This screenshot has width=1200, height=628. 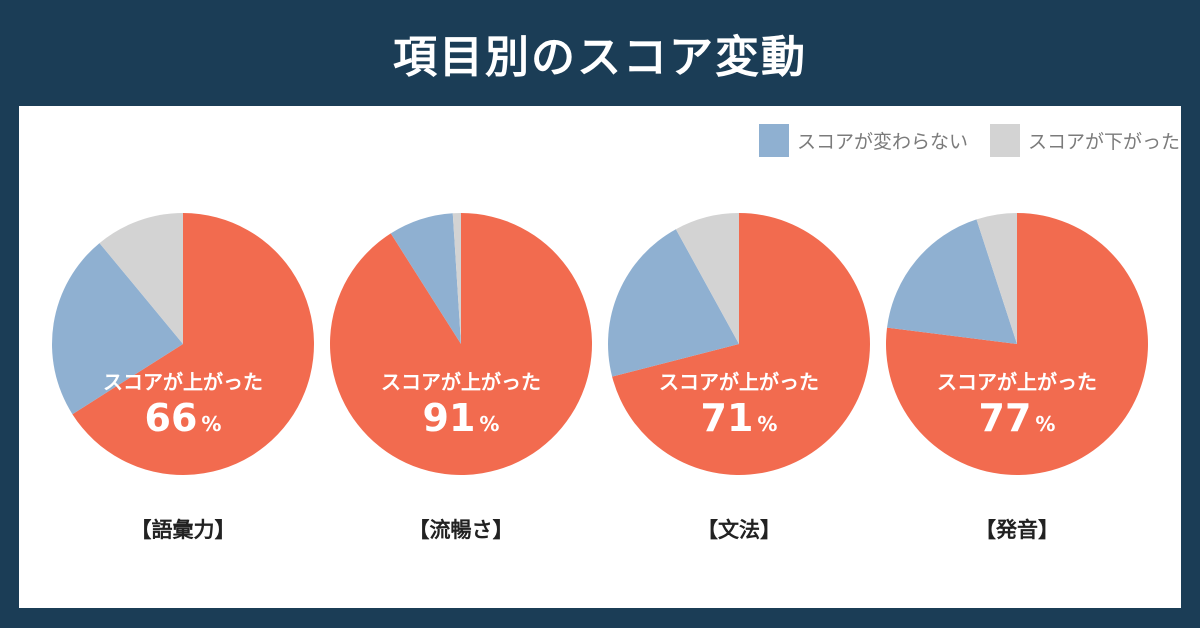 I want to click on legend-label-decreased: スコアが下がった, so click(x=1103, y=142).